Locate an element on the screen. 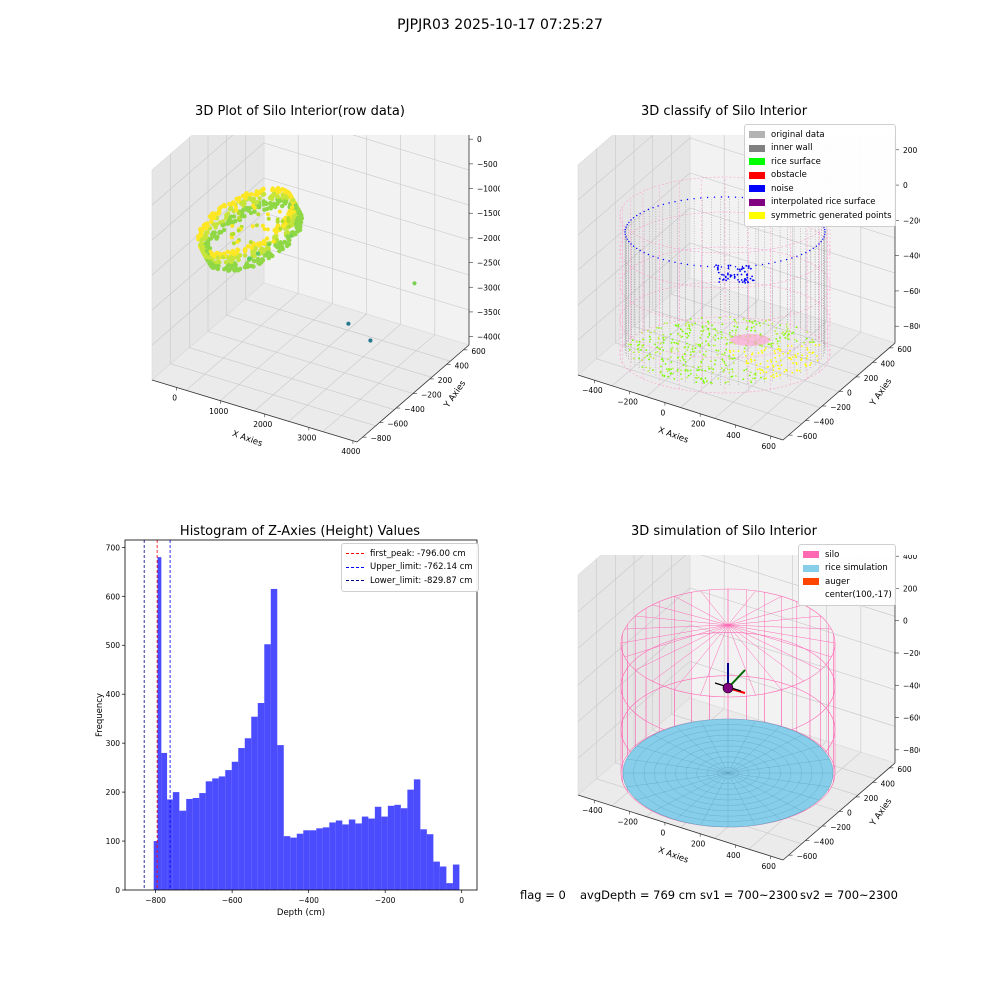 The width and height of the screenshot is (1000, 1000). sim-rice-mesh is located at coordinates (728, 773).